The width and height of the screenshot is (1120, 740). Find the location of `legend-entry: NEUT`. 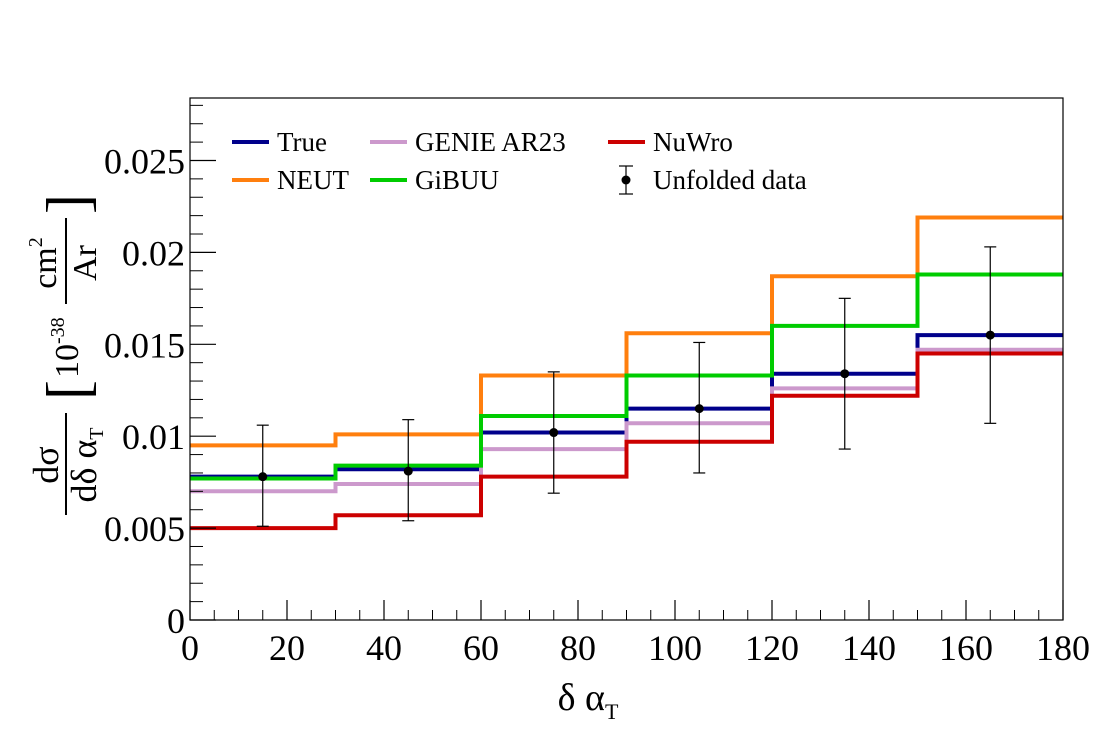

legend-entry: NEUT is located at coordinates (290, 180).